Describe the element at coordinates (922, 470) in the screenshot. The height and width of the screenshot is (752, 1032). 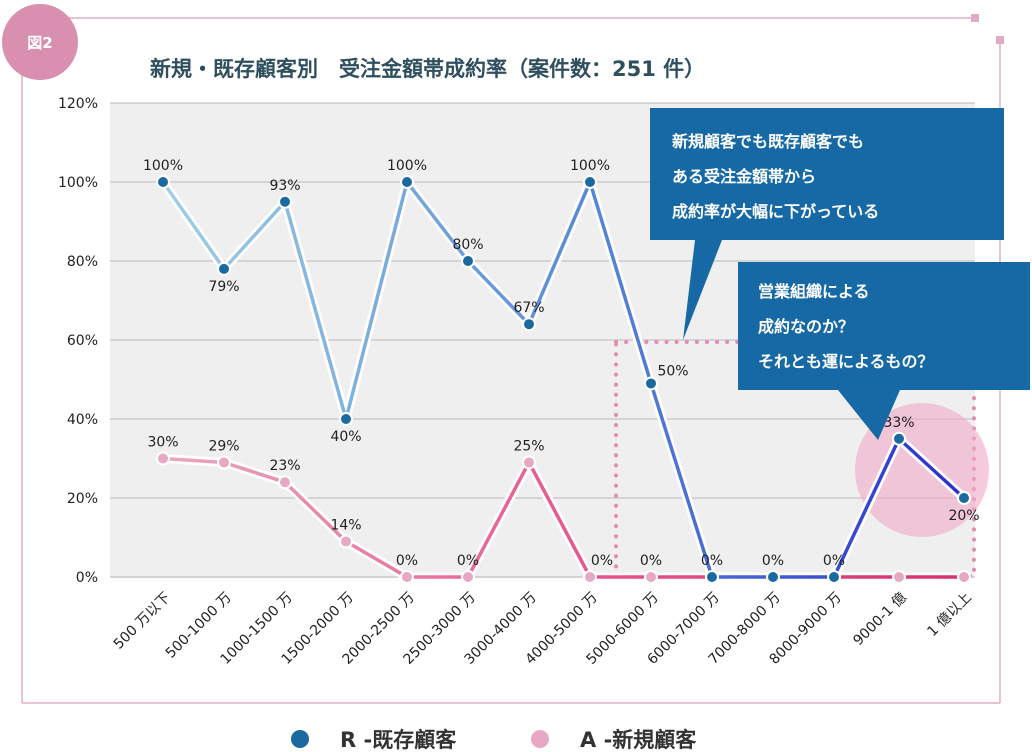
I see `highlight-circle` at that location.